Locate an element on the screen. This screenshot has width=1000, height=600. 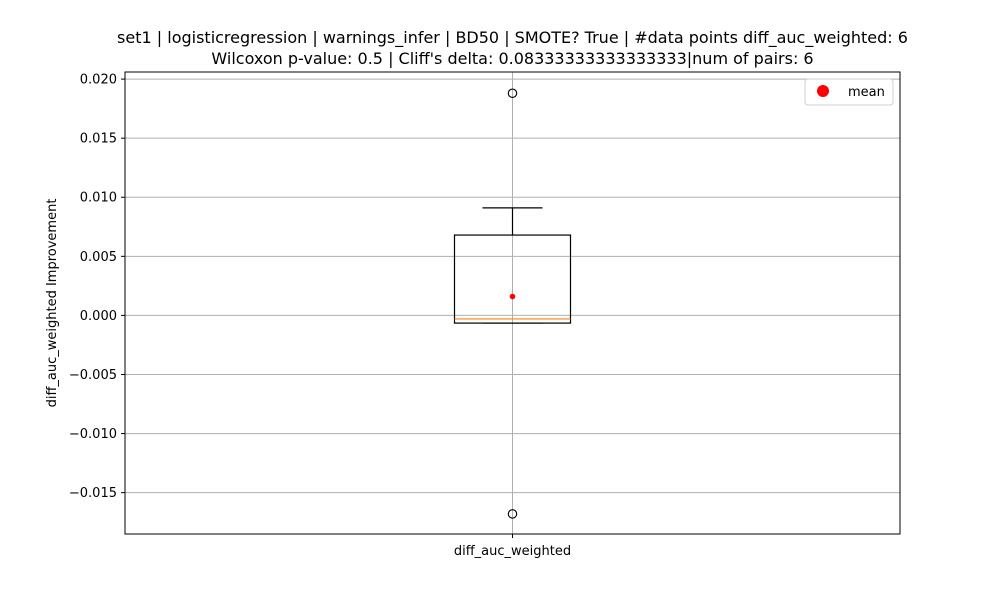
legend-mean-label: mean is located at coordinates (866, 92).